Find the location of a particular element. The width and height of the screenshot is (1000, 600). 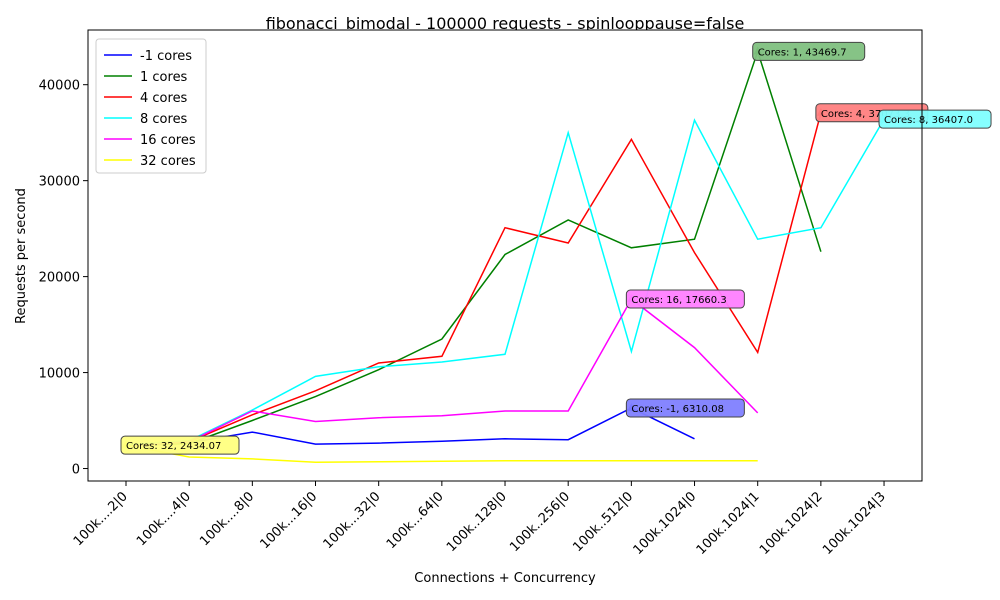

x-tick-label: 100k..256|0 is located at coordinates (540, 522).